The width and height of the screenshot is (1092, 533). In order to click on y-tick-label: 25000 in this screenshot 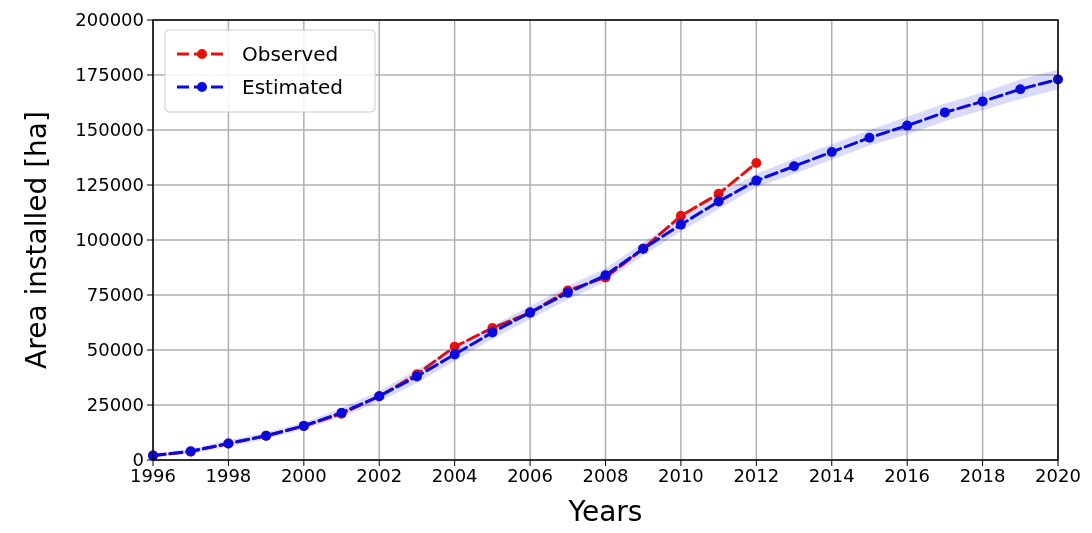, I will do `click(115, 404)`.